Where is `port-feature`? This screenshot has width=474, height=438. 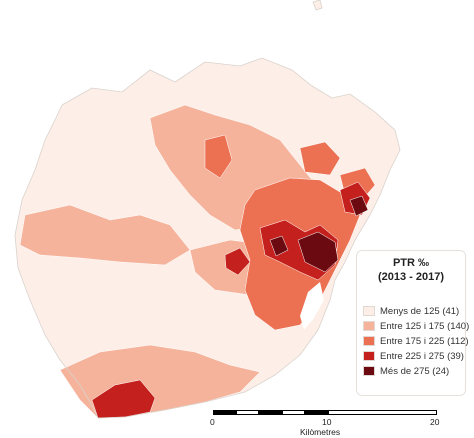 port-feature is located at coordinates (312, 306).